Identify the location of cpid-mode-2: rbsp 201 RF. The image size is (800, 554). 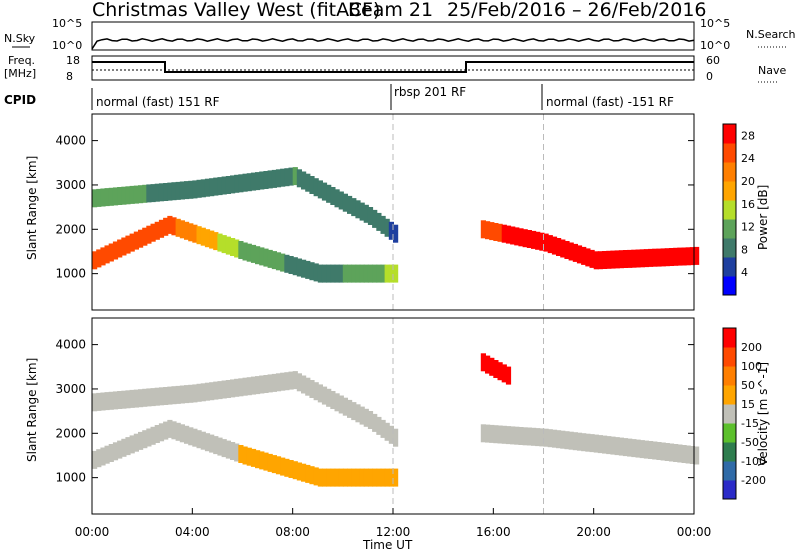
(430, 92).